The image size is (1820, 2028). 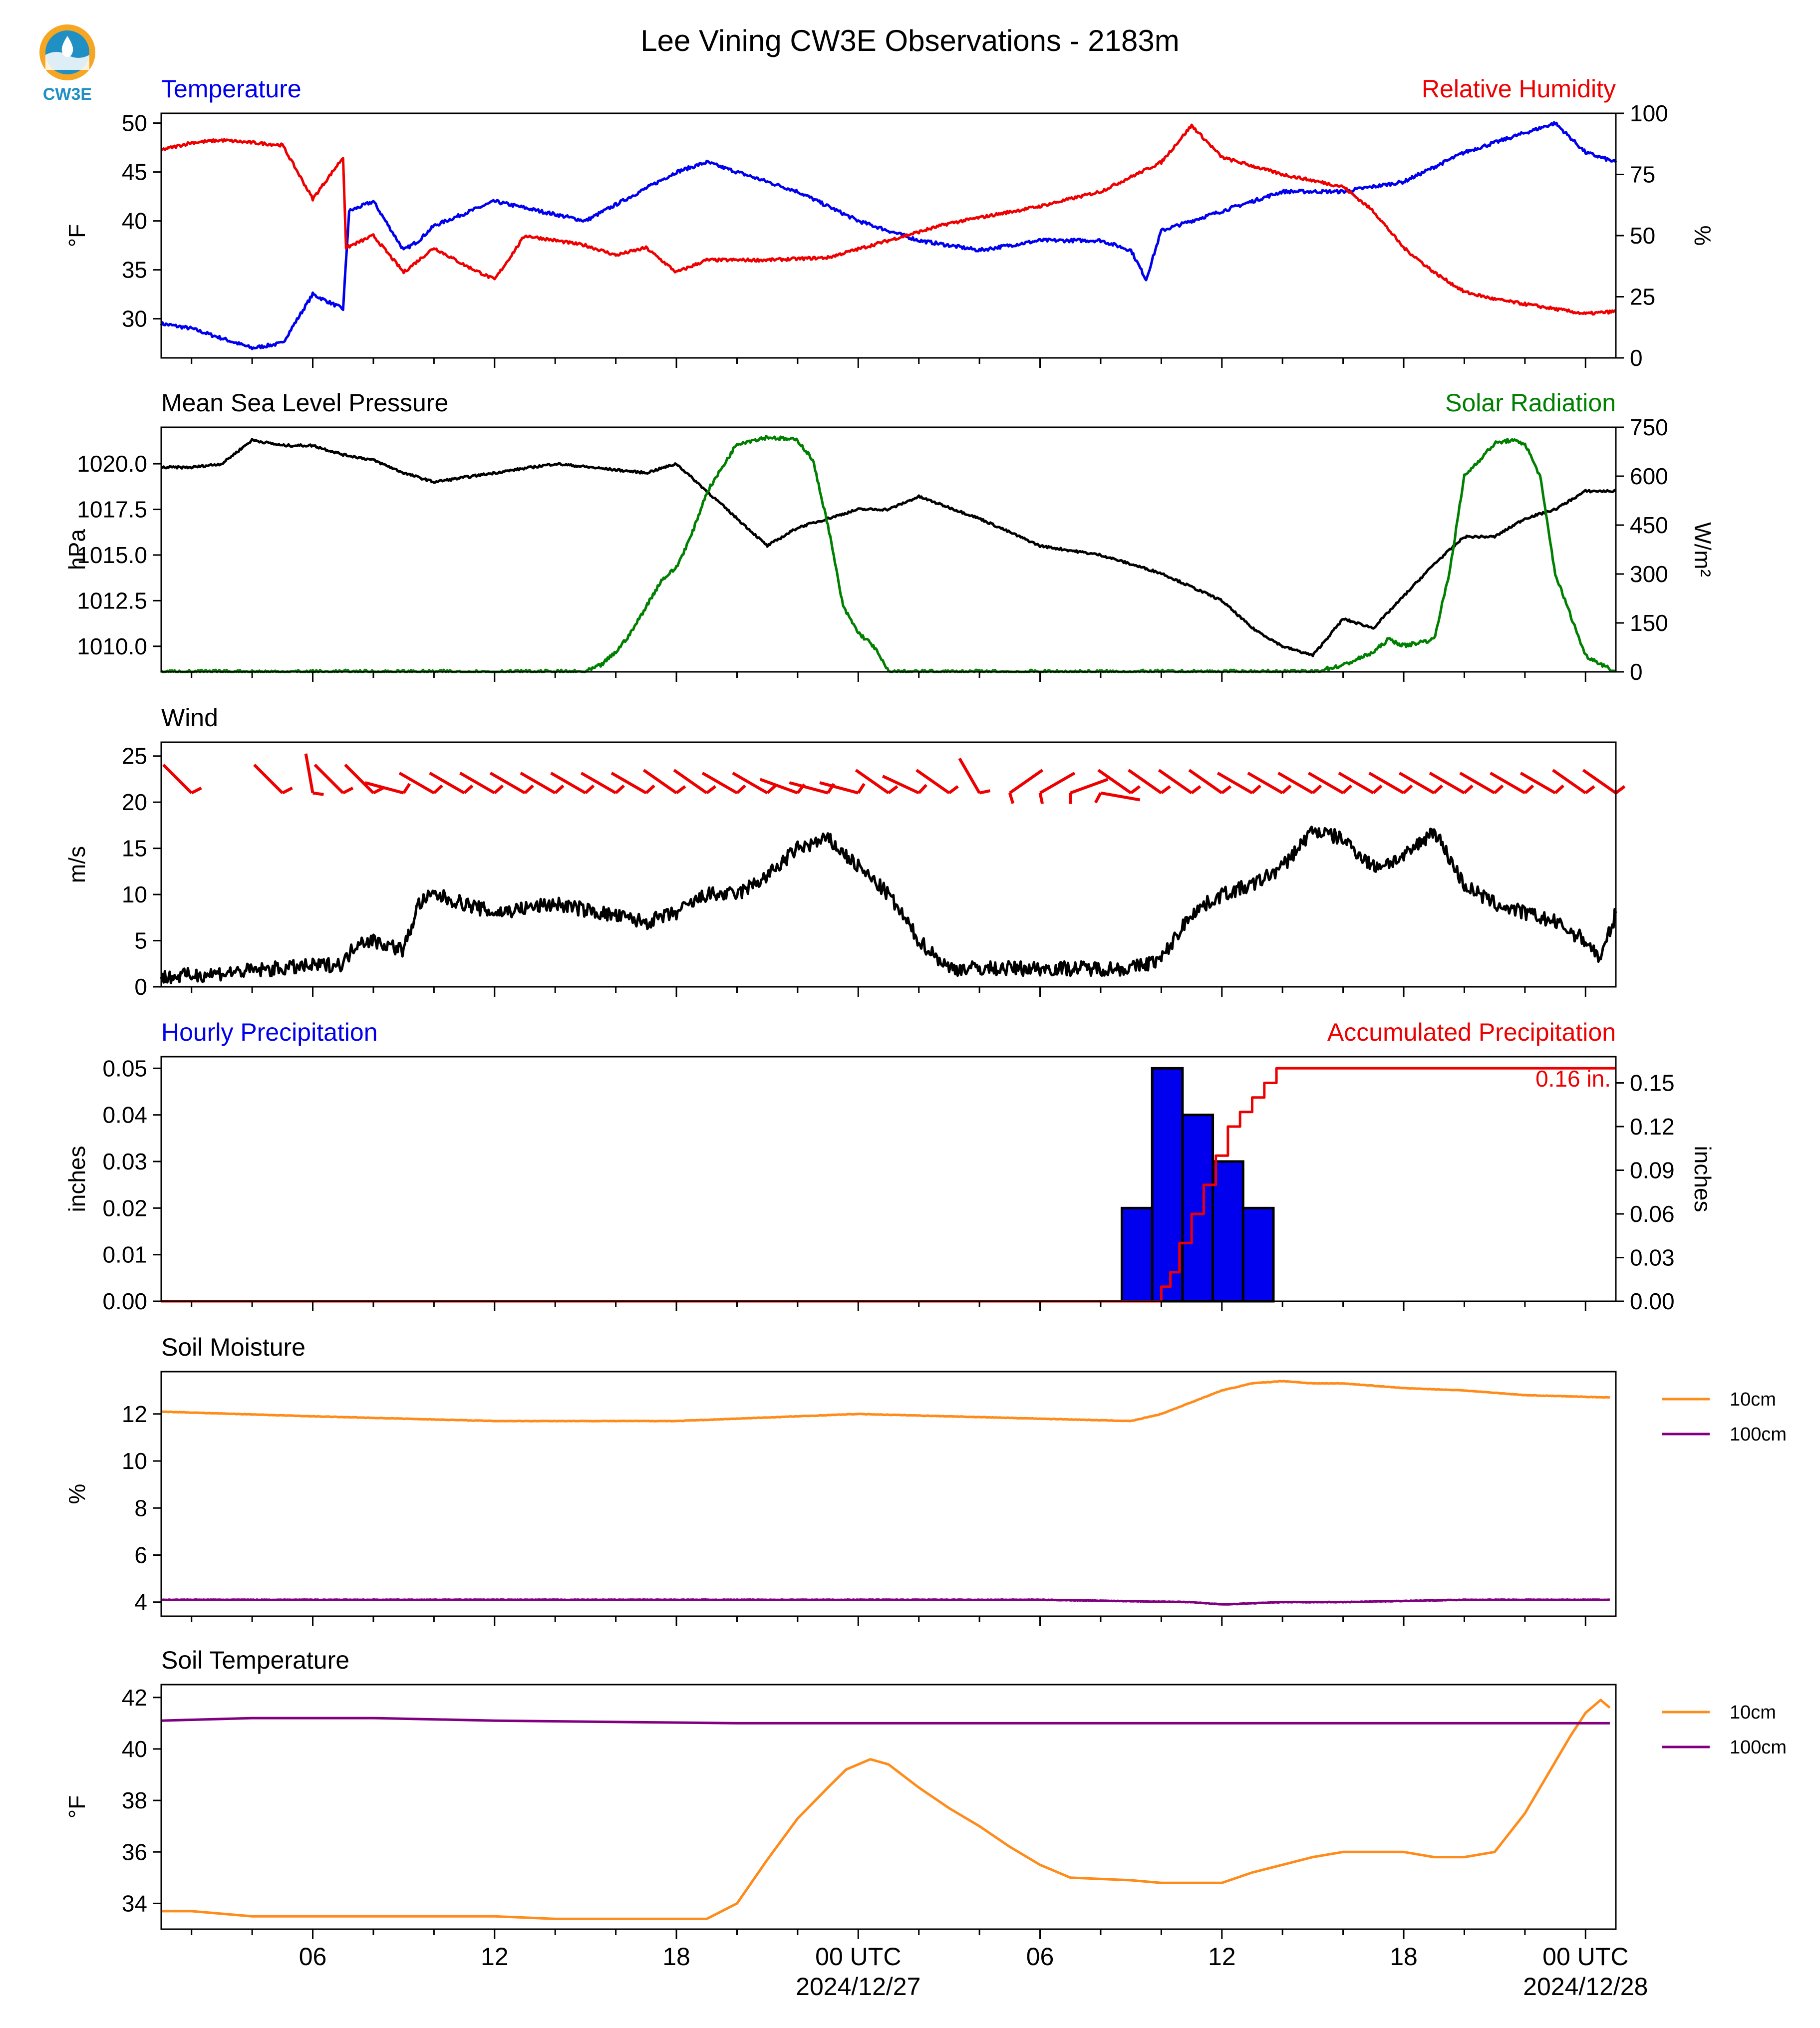 I want to click on x-date-label: 2024/12/28, so click(x=1585, y=1987).